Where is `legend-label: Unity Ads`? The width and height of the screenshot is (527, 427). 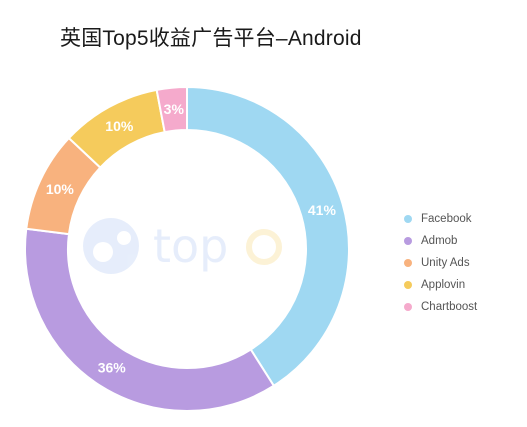
legend-label: Unity Ads is located at coordinates (445, 263).